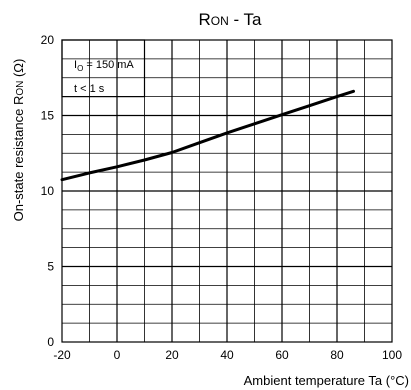 Image resolution: width=411 pixels, height=390 pixels. Describe the element at coordinates (326, 380) in the screenshot. I see `x-axis-label: Ambient temperature Ta (°C)` at that location.